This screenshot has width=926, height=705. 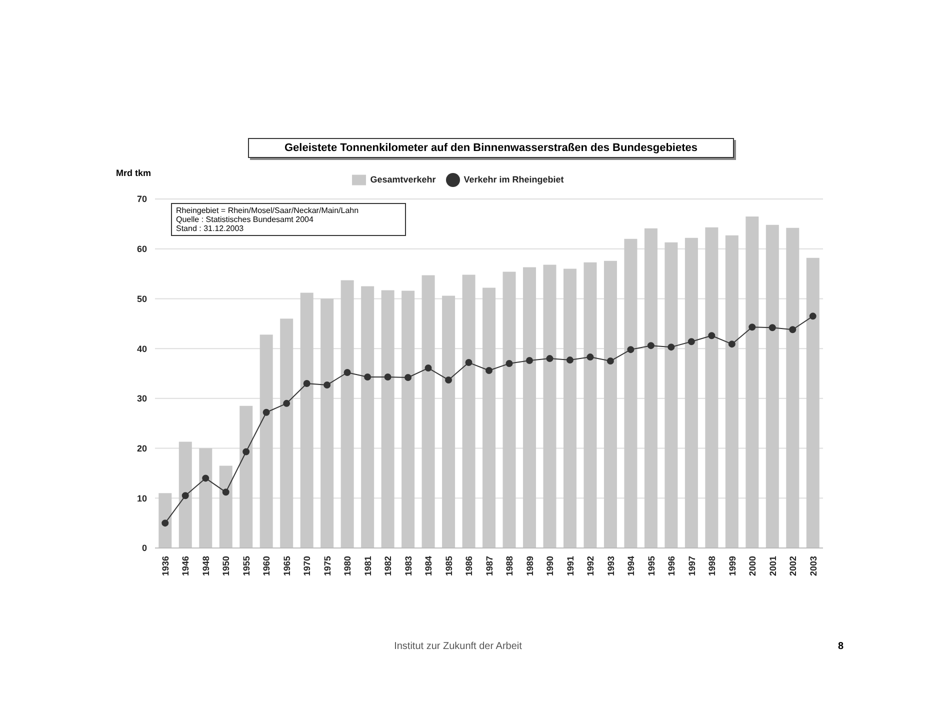 I want to click on x-tick-label: 1960, so click(x=267, y=566).